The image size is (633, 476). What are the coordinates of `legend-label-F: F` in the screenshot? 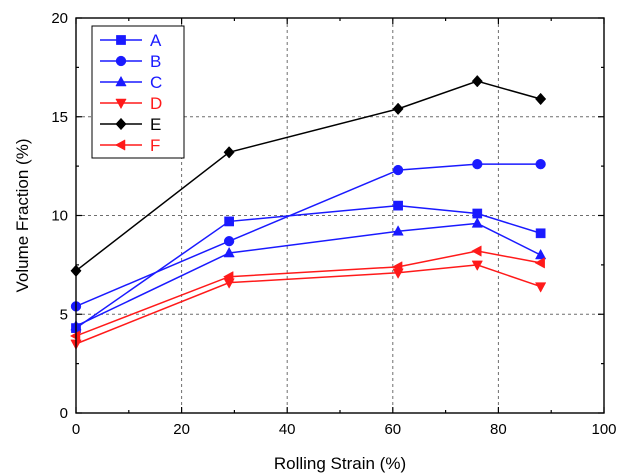 It's located at (155, 145).